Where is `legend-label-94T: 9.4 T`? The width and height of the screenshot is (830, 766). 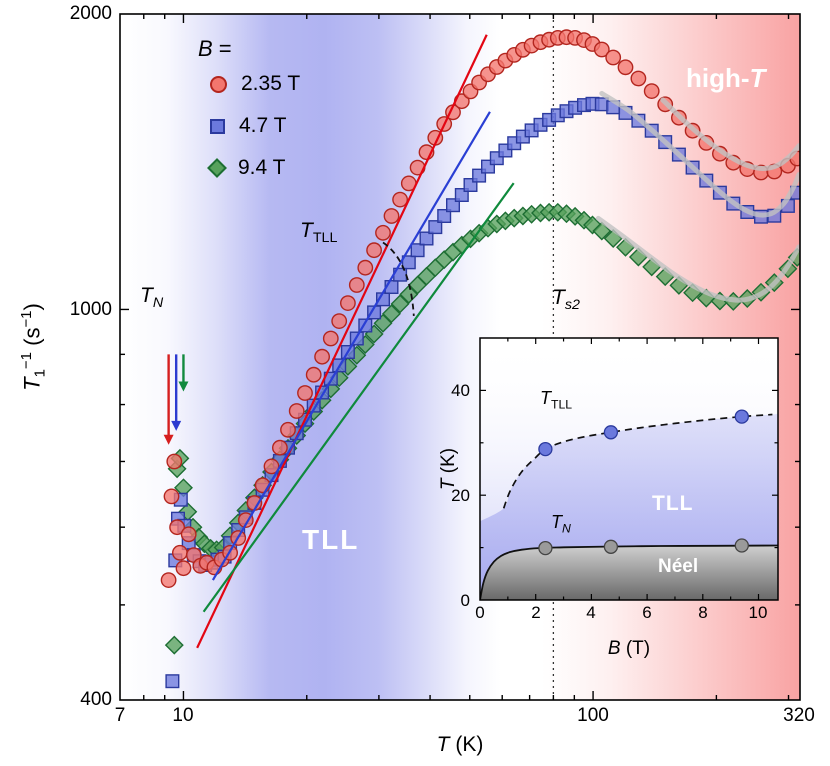
legend-label-94T: 9.4 T is located at coordinates (262, 167).